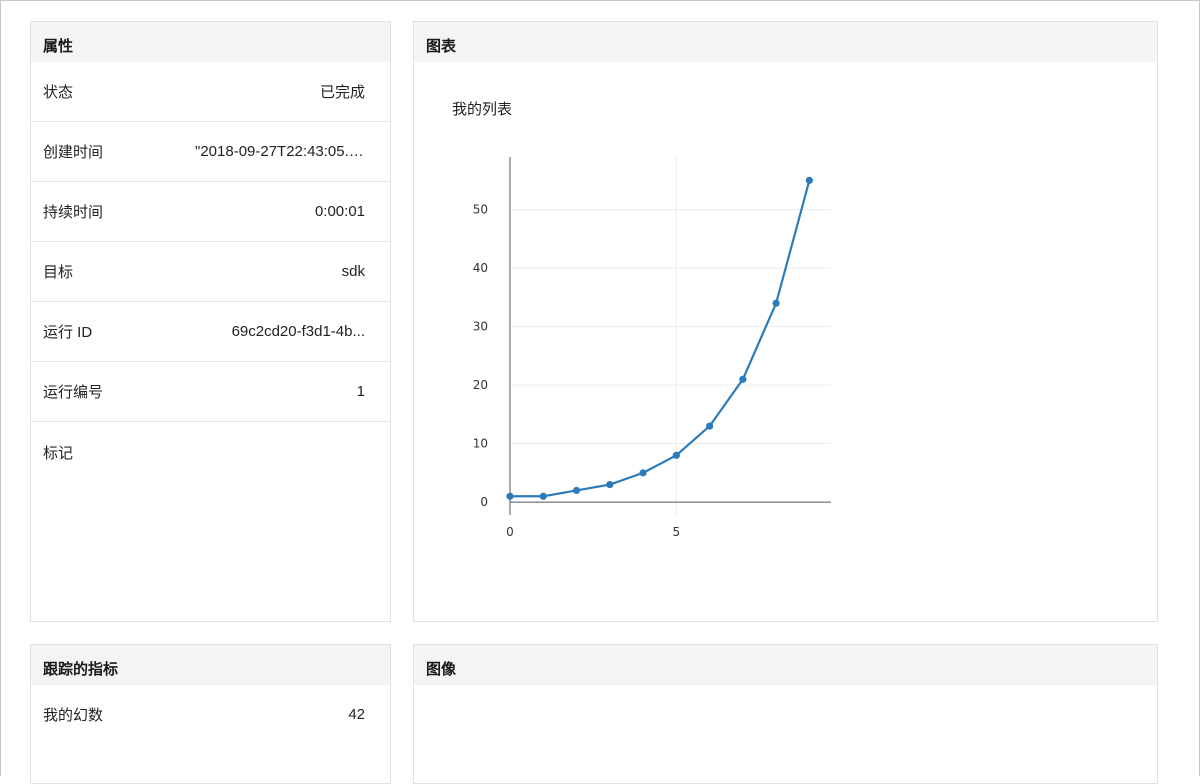 This screenshot has width=1200, height=784. What do you see at coordinates (210, 272) in the screenshot?
I see `property-row-target: 目标 sdk` at bounding box center [210, 272].